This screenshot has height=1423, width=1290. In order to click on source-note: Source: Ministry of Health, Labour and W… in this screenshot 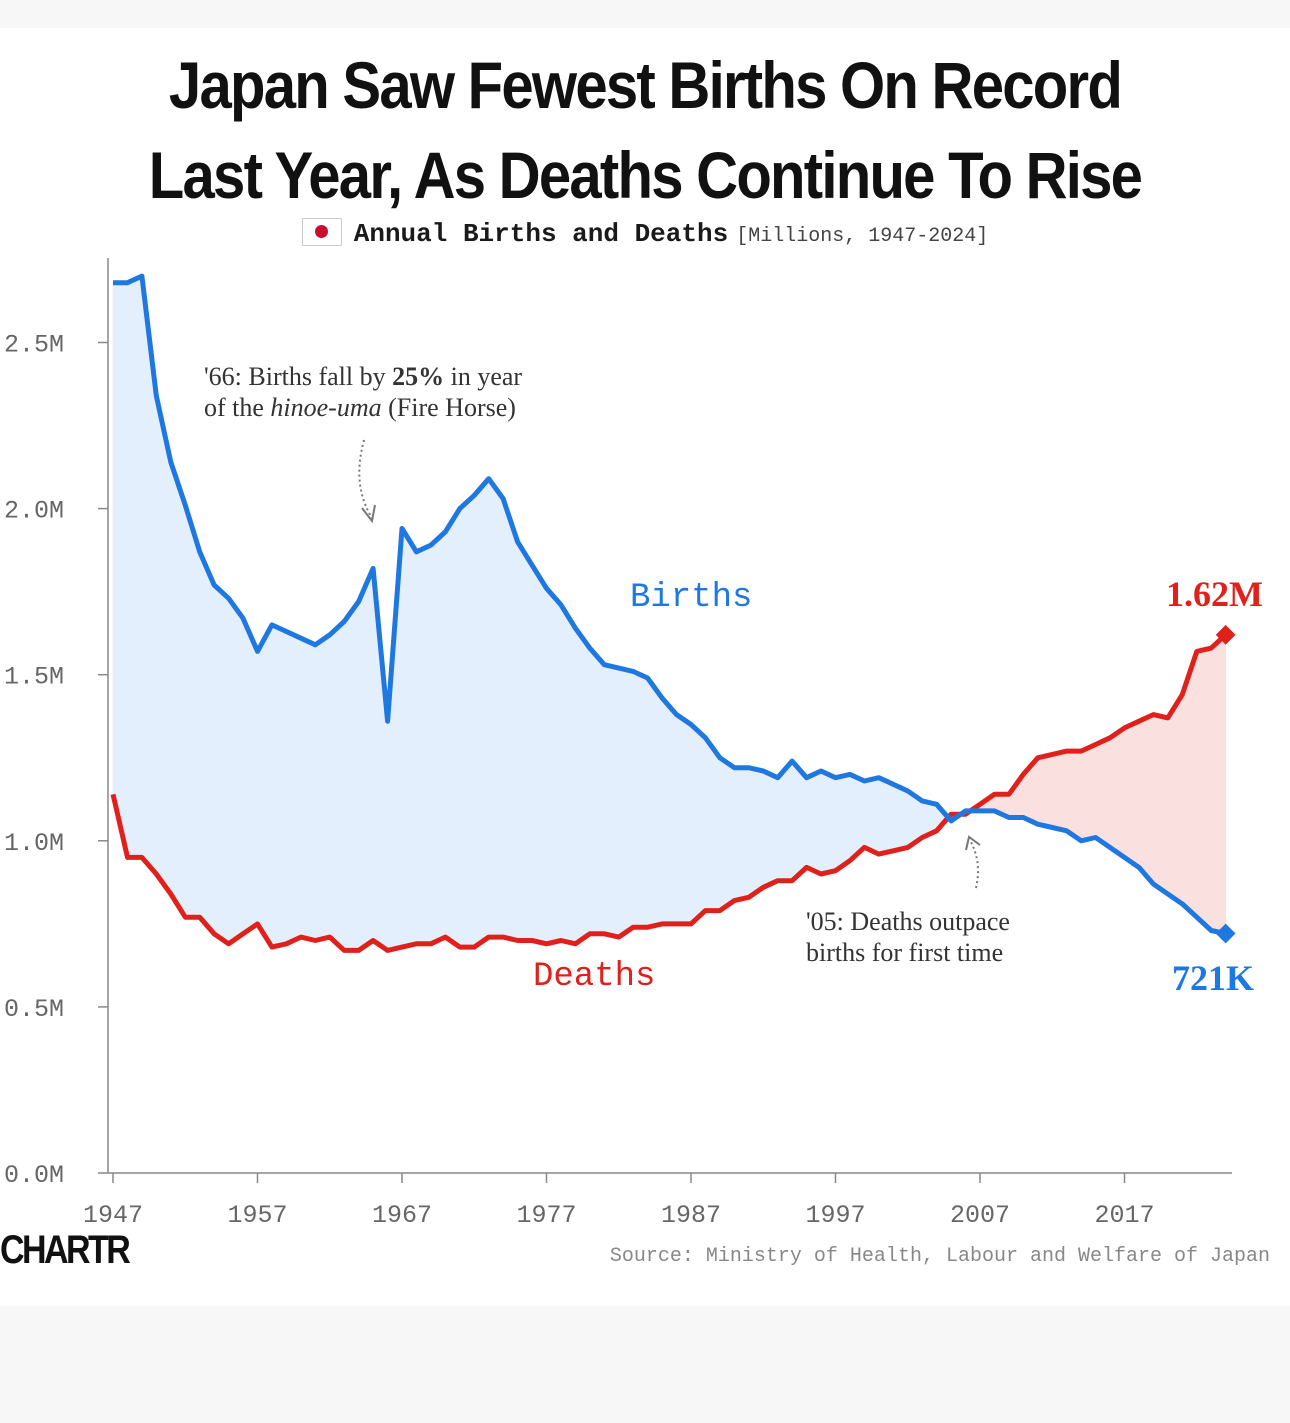, I will do `click(939, 1256)`.